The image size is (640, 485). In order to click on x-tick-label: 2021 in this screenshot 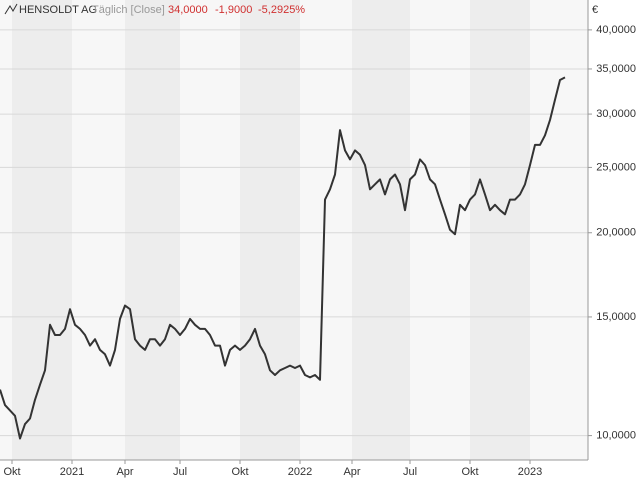, I will do `click(72, 472)`.